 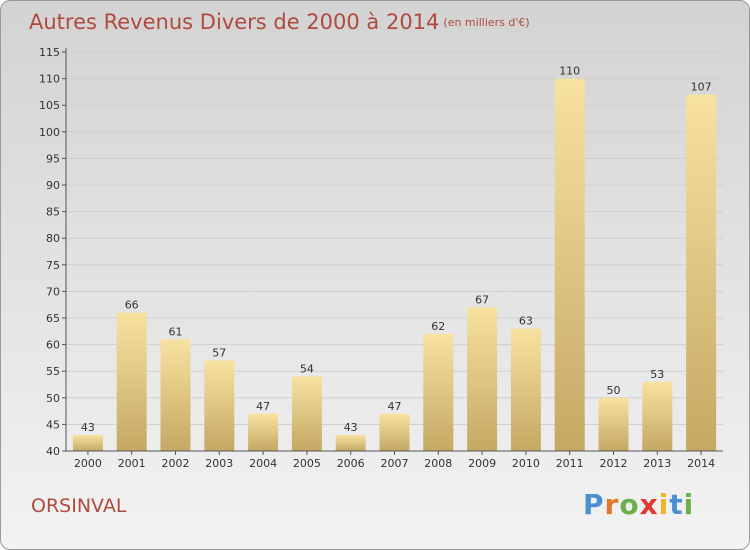 I want to click on data-label: 50, so click(x=614, y=390).